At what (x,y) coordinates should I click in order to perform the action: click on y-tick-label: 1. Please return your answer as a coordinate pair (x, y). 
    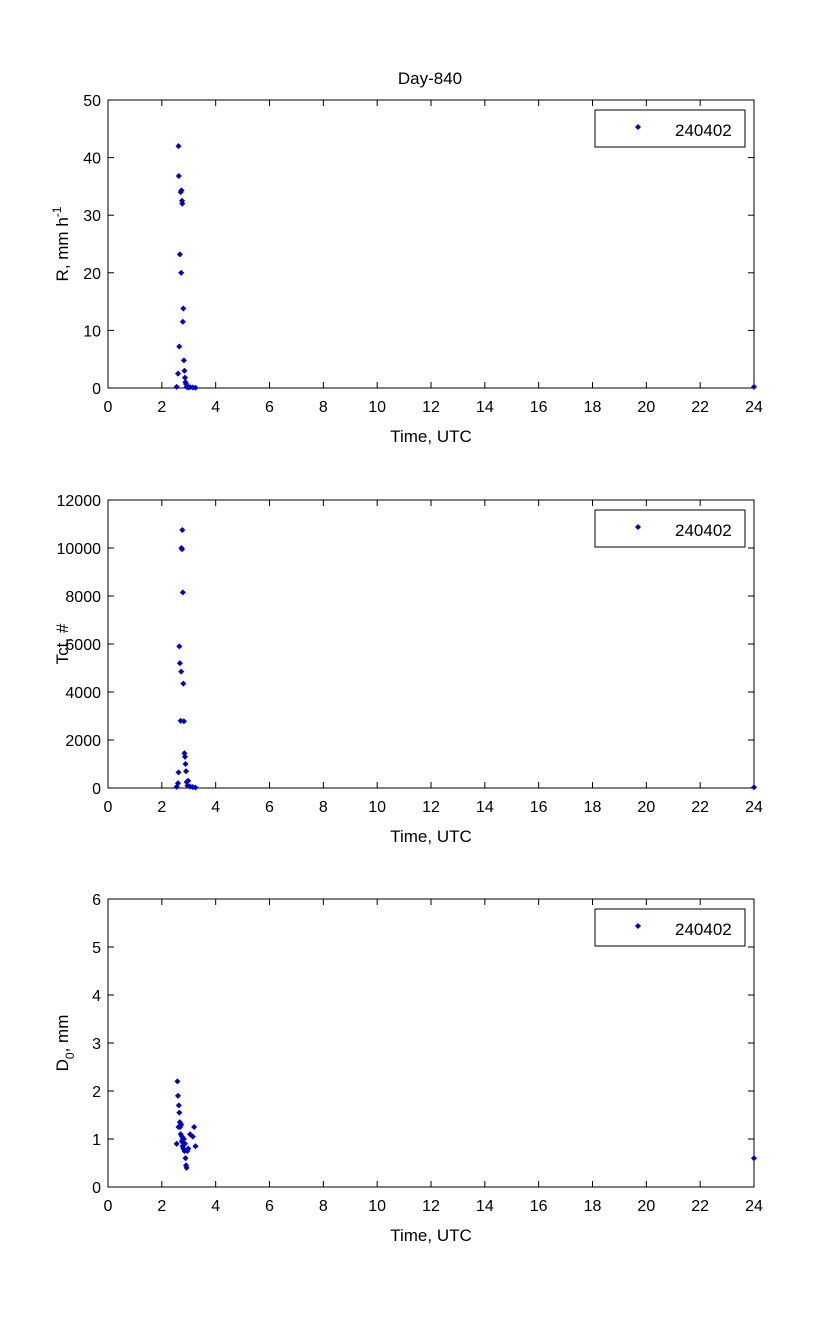
    Looking at the image, I should click on (96, 1140).